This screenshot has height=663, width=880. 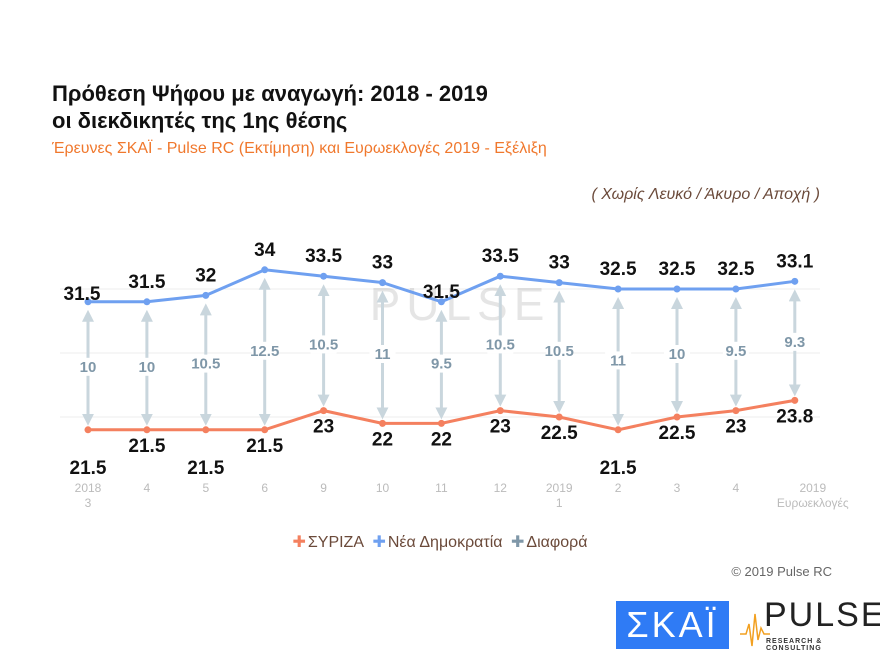 What do you see at coordinates (200, 120) in the screenshot?
I see `title-line-2: οι διεκδικητές της 1ης θέσης` at bounding box center [200, 120].